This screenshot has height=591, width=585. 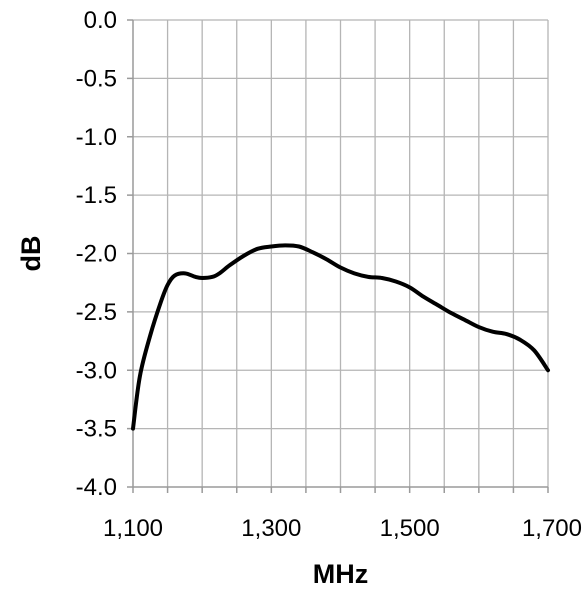 I want to click on y-tick-label: -4.0, so click(x=96, y=487).